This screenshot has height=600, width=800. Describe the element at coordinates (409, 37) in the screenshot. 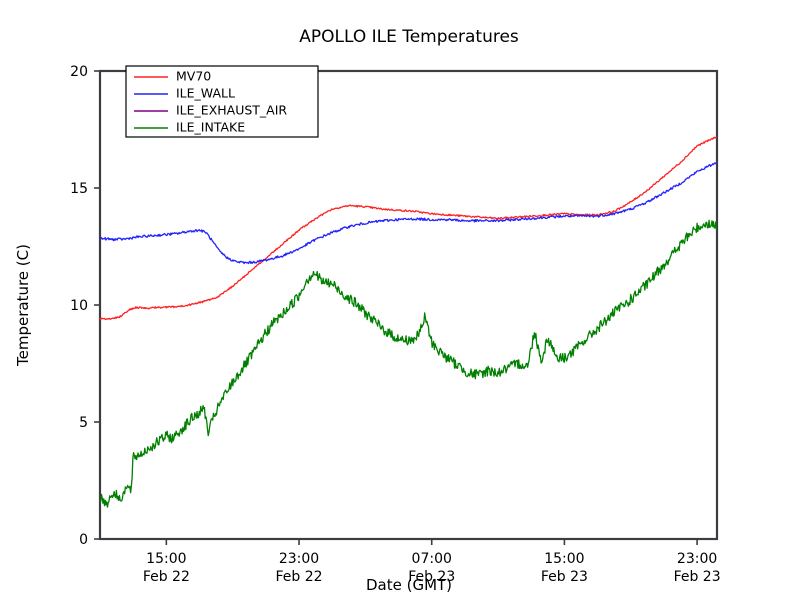

I see `chart-title: APOLLO ILE Temperatures` at that location.